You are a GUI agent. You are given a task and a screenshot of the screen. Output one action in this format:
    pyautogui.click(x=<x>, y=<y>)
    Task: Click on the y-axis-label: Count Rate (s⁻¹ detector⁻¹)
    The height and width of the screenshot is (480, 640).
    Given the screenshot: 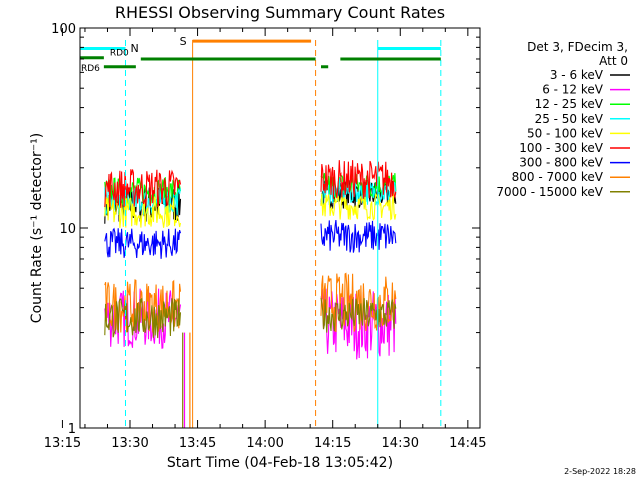 What is the action you would take?
    pyautogui.click(x=37, y=228)
    